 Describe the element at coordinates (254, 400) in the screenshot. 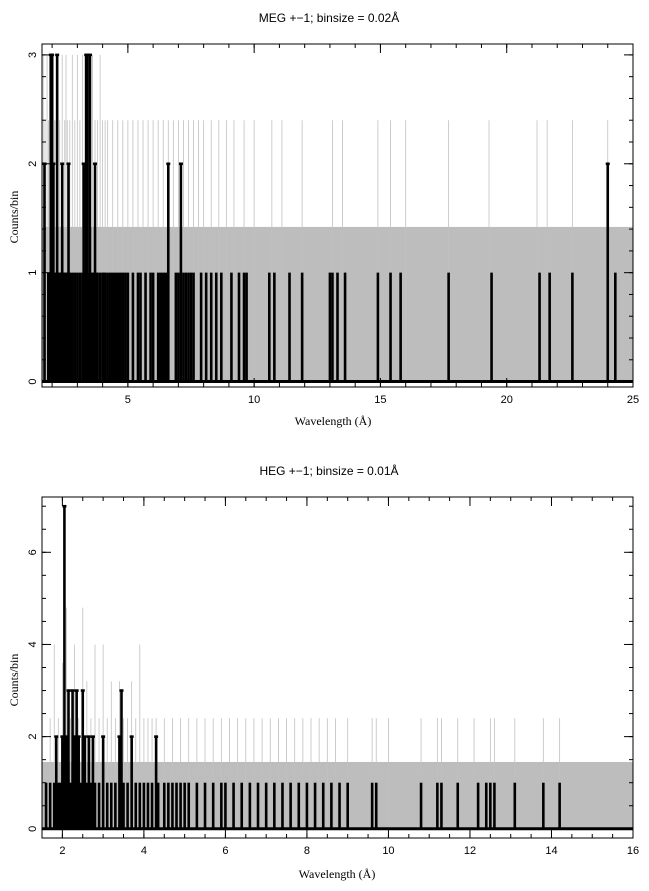

I see `x-tick-label-meg: 10` at that location.